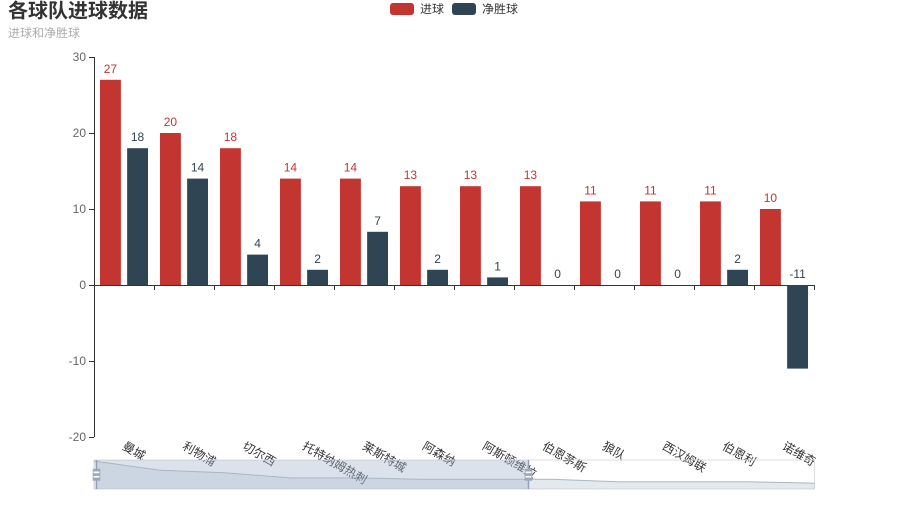 The width and height of the screenshot is (902, 510). I want to click on svg-text: -11, so click(797, 274).